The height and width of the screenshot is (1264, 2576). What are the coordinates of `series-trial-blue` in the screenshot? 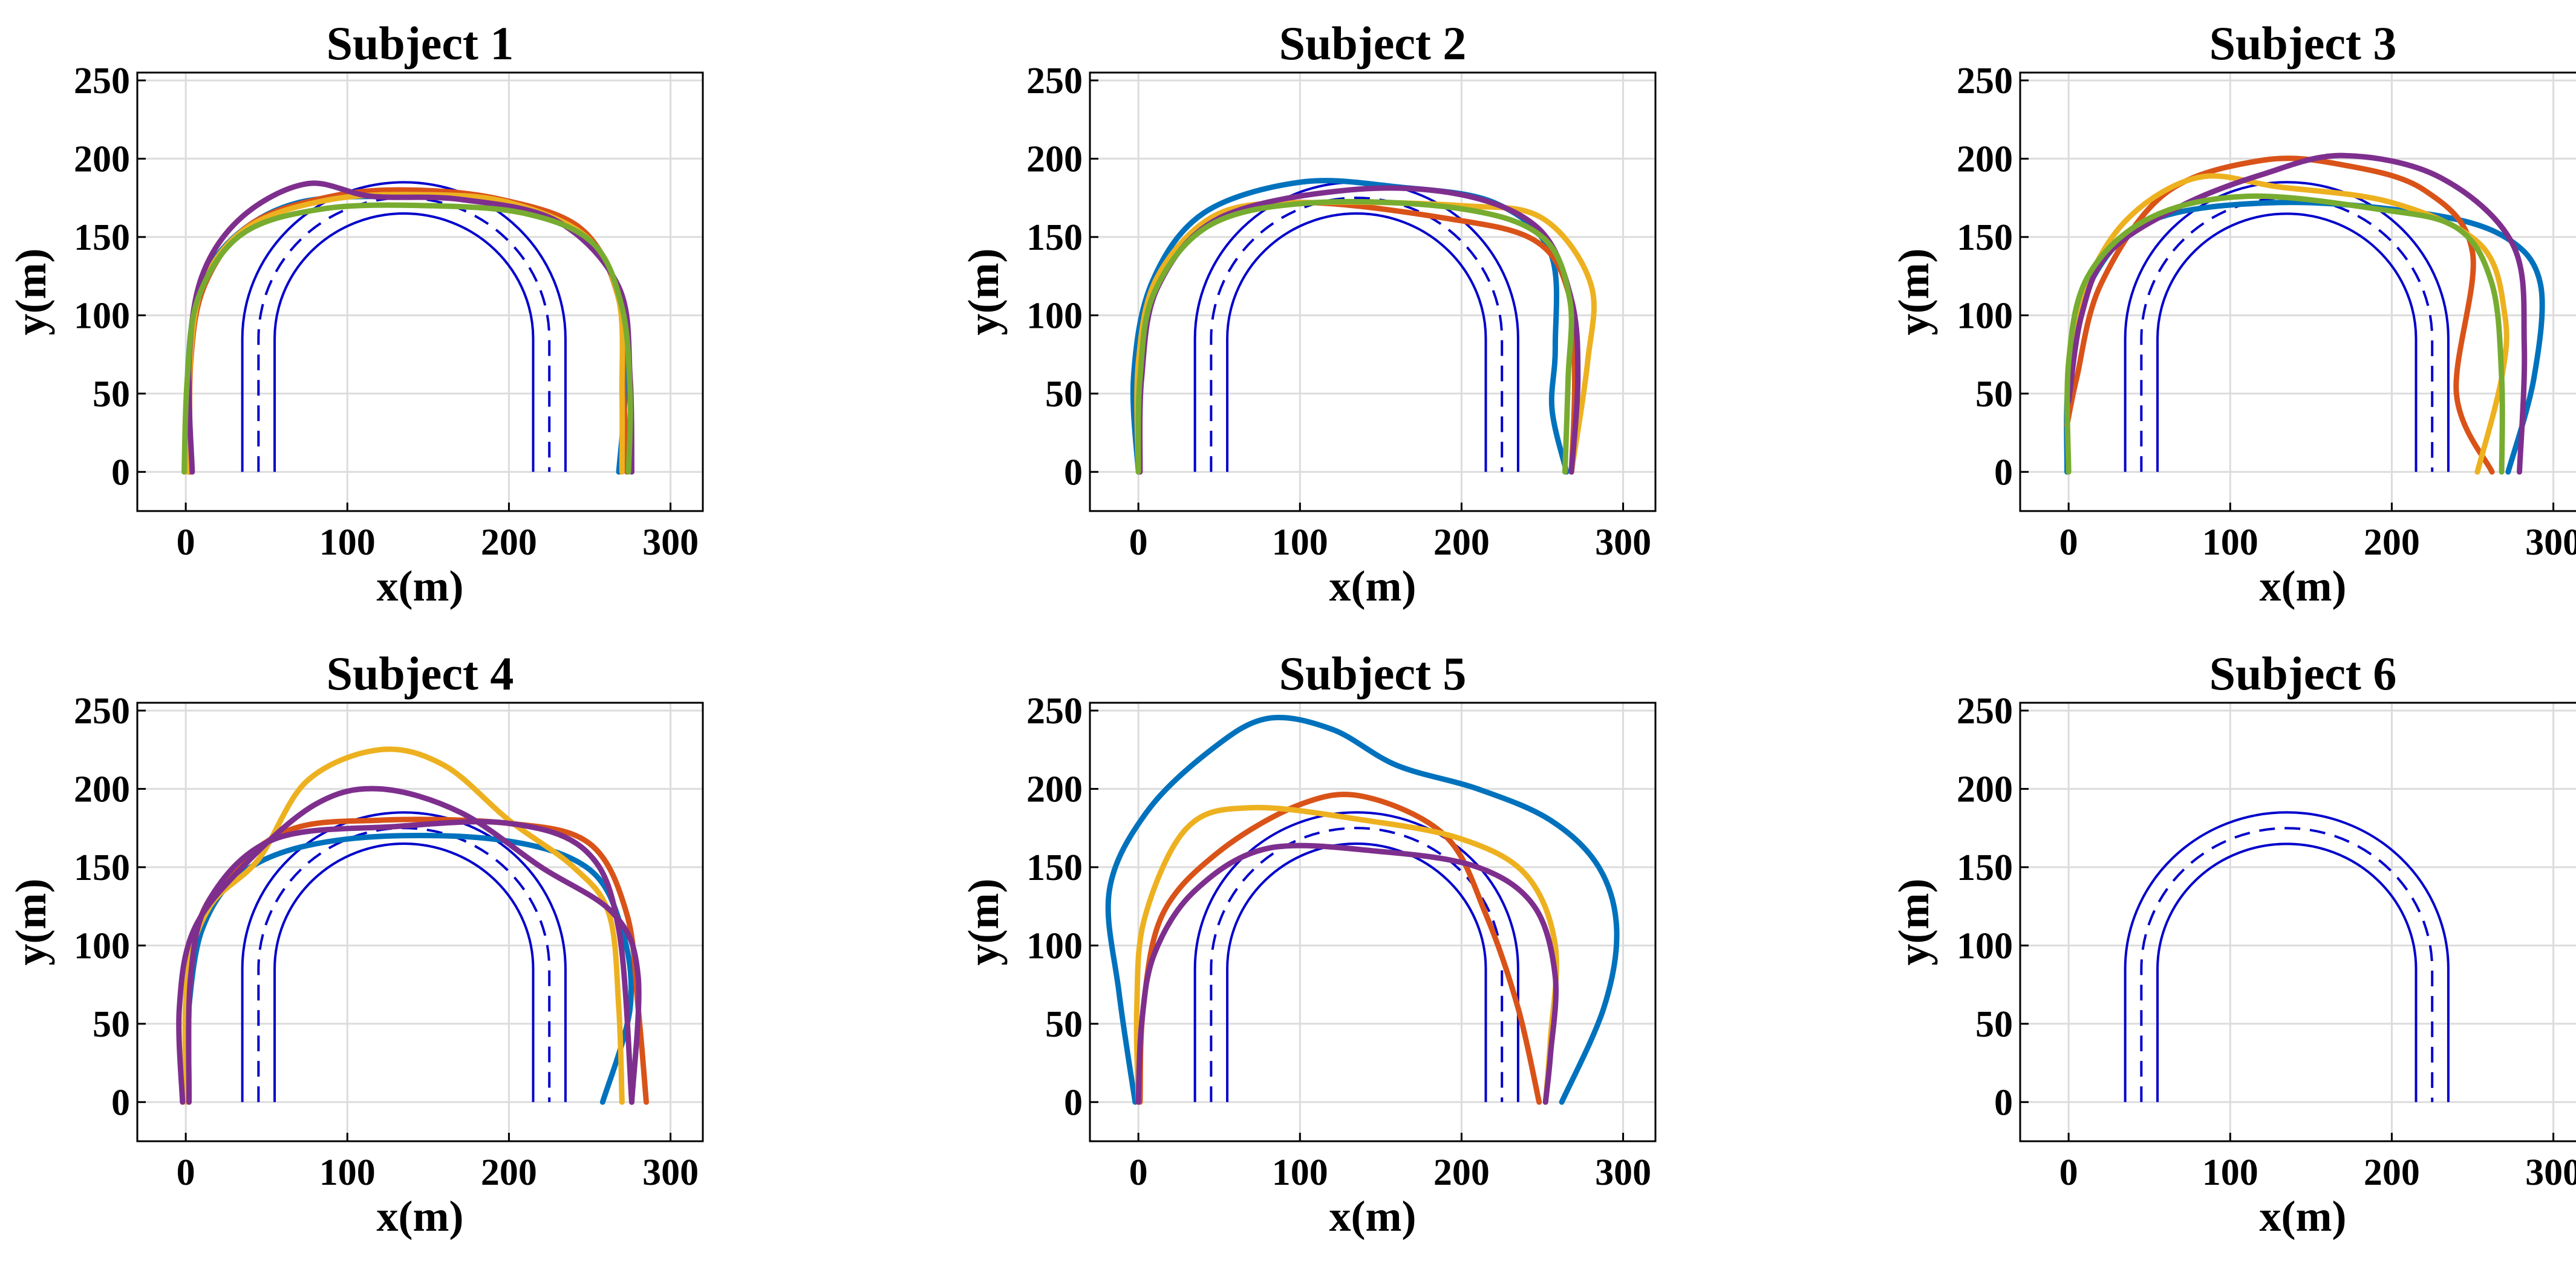 It's located at (1362, 909).